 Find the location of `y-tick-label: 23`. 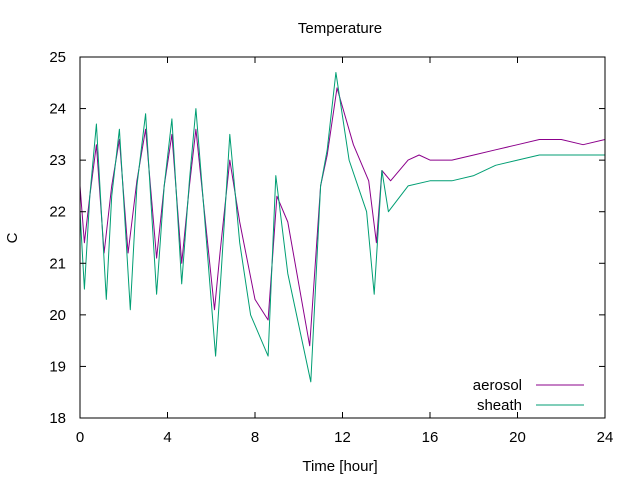

y-tick-label: 23 is located at coordinates (57, 160).